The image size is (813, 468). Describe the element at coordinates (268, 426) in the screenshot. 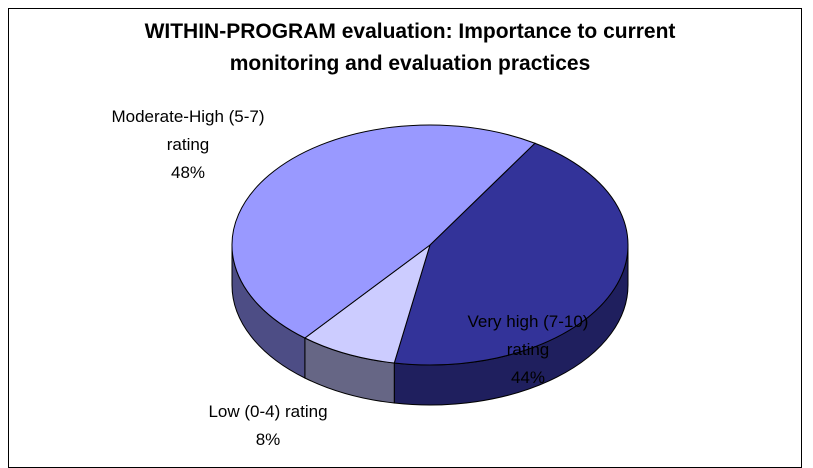

I see `slice-label: Low (0-4) rating 8%` at that location.